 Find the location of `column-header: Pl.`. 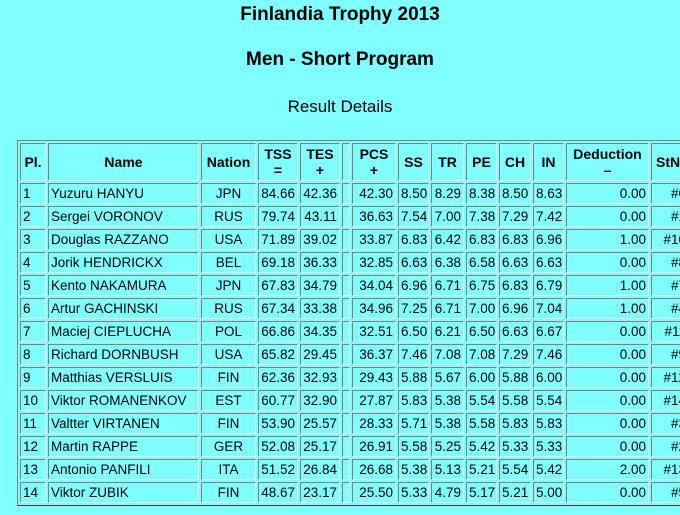

column-header: Pl. is located at coordinates (33, 162).